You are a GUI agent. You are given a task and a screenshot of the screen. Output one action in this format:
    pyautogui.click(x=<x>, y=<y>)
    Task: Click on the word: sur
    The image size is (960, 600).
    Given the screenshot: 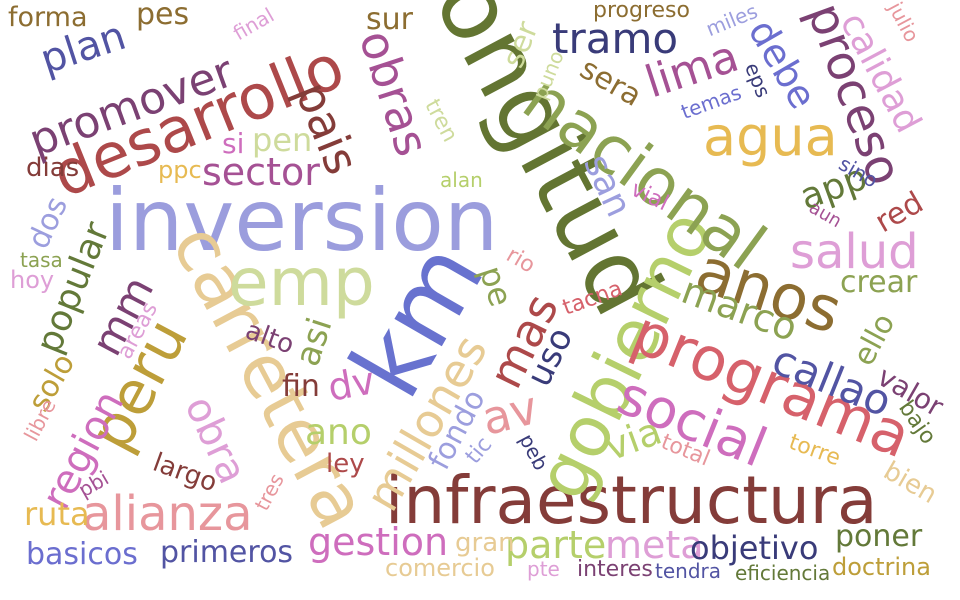 What is the action you would take?
    pyautogui.click(x=389, y=19)
    